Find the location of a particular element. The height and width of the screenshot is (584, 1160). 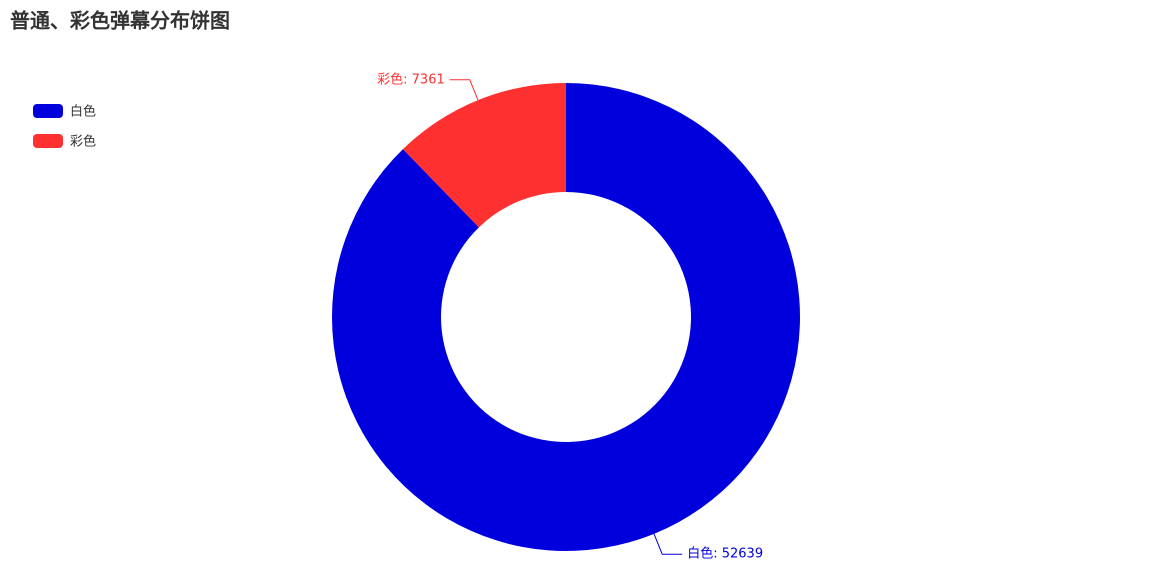

data-label: 彩色: 7361 is located at coordinates (411, 79).